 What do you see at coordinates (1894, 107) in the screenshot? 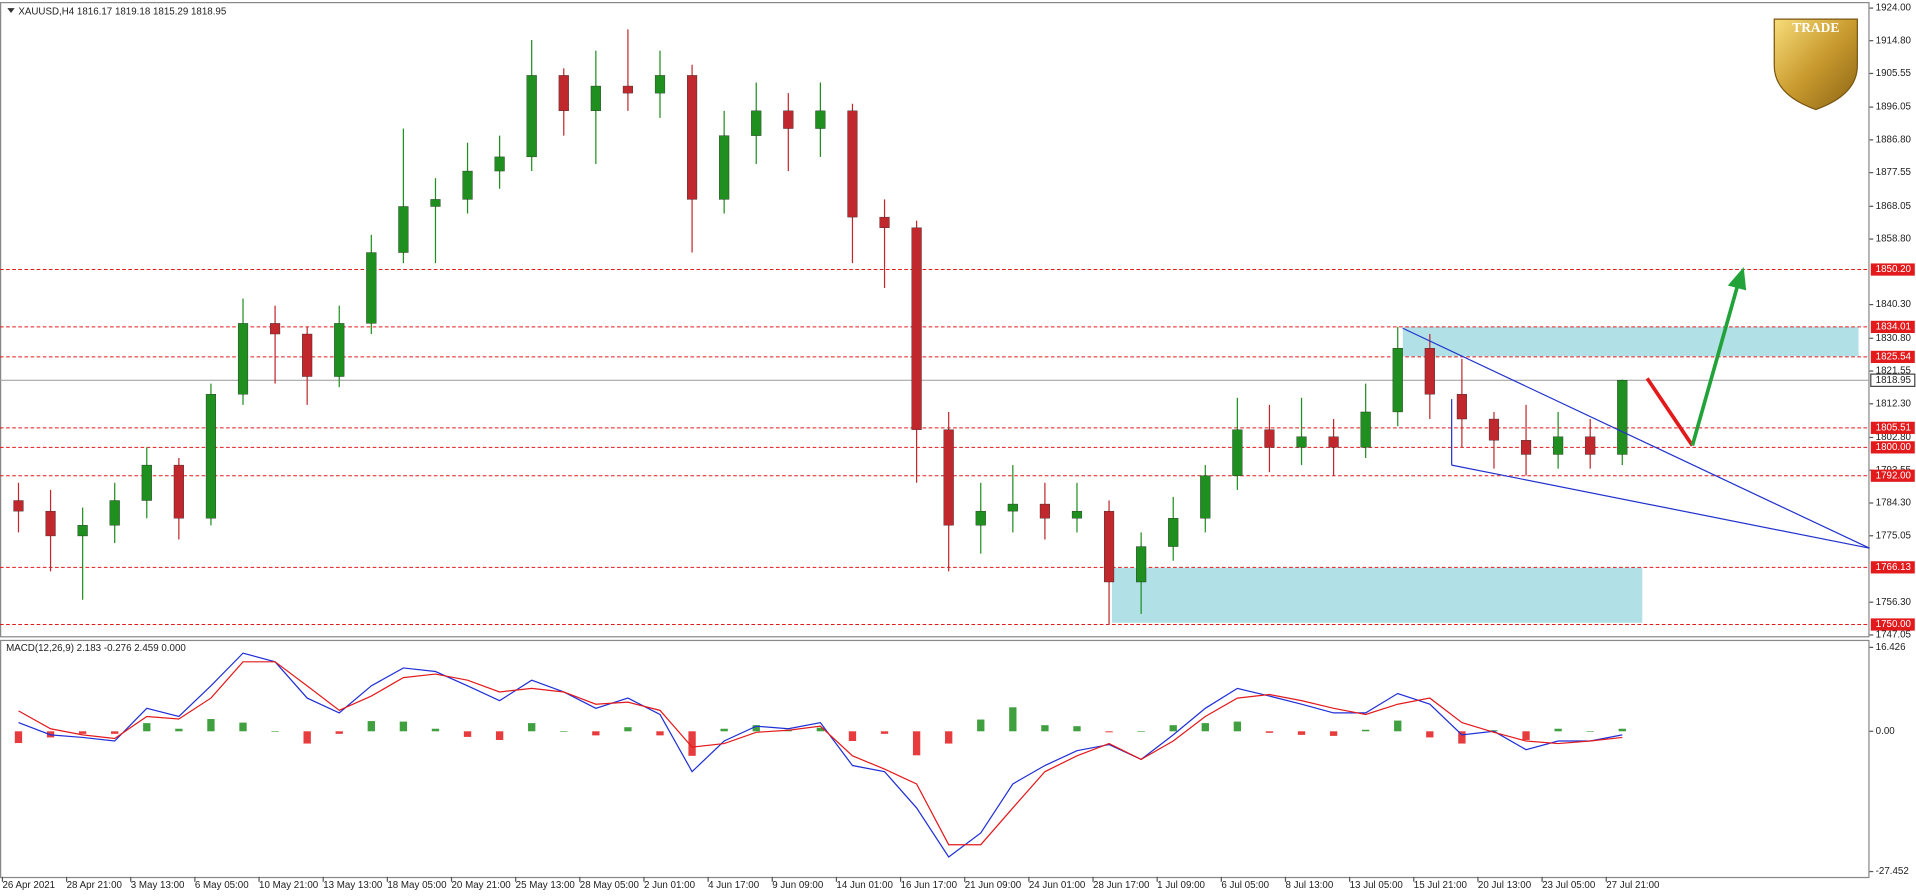
I see `y-tick-label: 1896.05` at bounding box center [1894, 107].